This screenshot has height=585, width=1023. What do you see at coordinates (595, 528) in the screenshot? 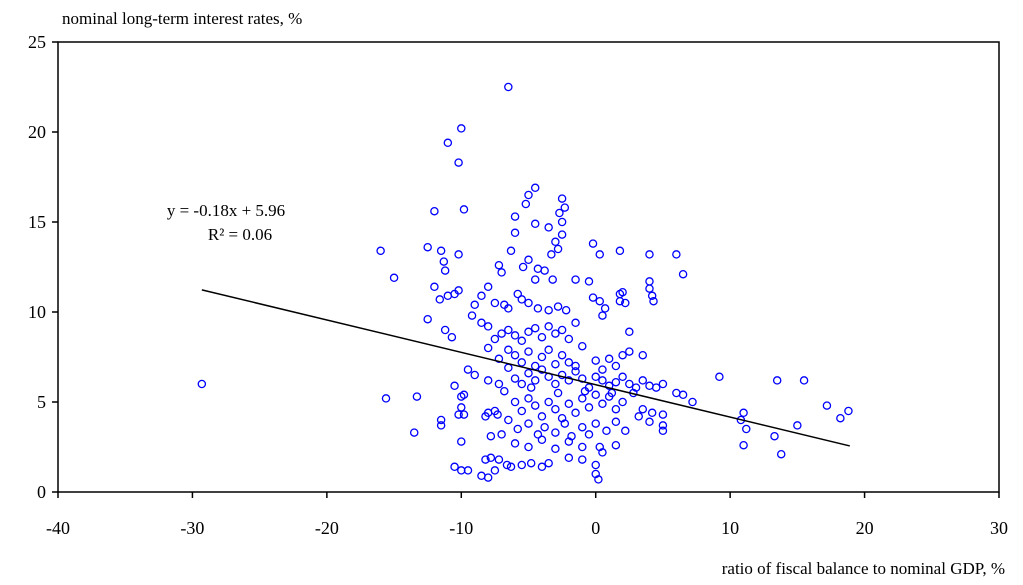
I see `x-tick-label: 0` at bounding box center [595, 528].